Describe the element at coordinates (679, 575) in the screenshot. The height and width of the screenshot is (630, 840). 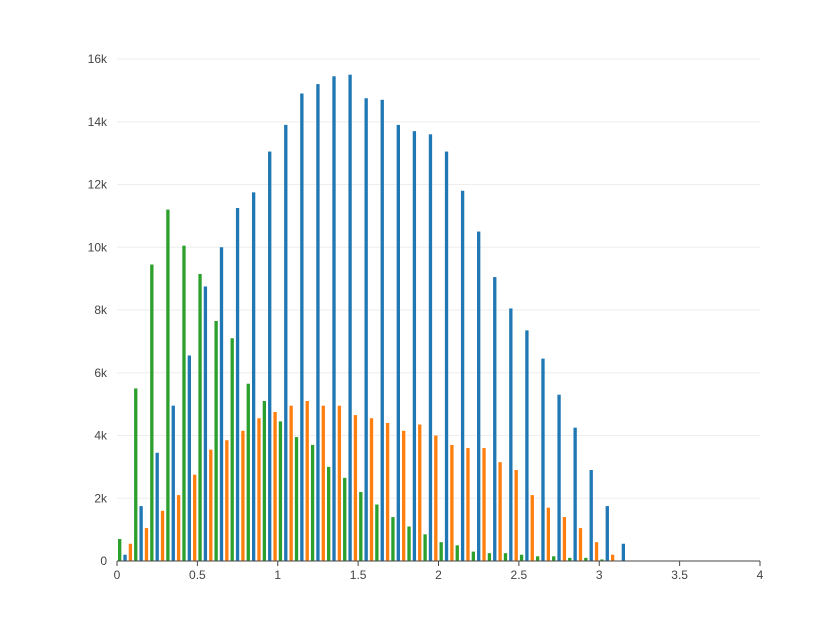
I see `x-tick-label: 3.5` at that location.